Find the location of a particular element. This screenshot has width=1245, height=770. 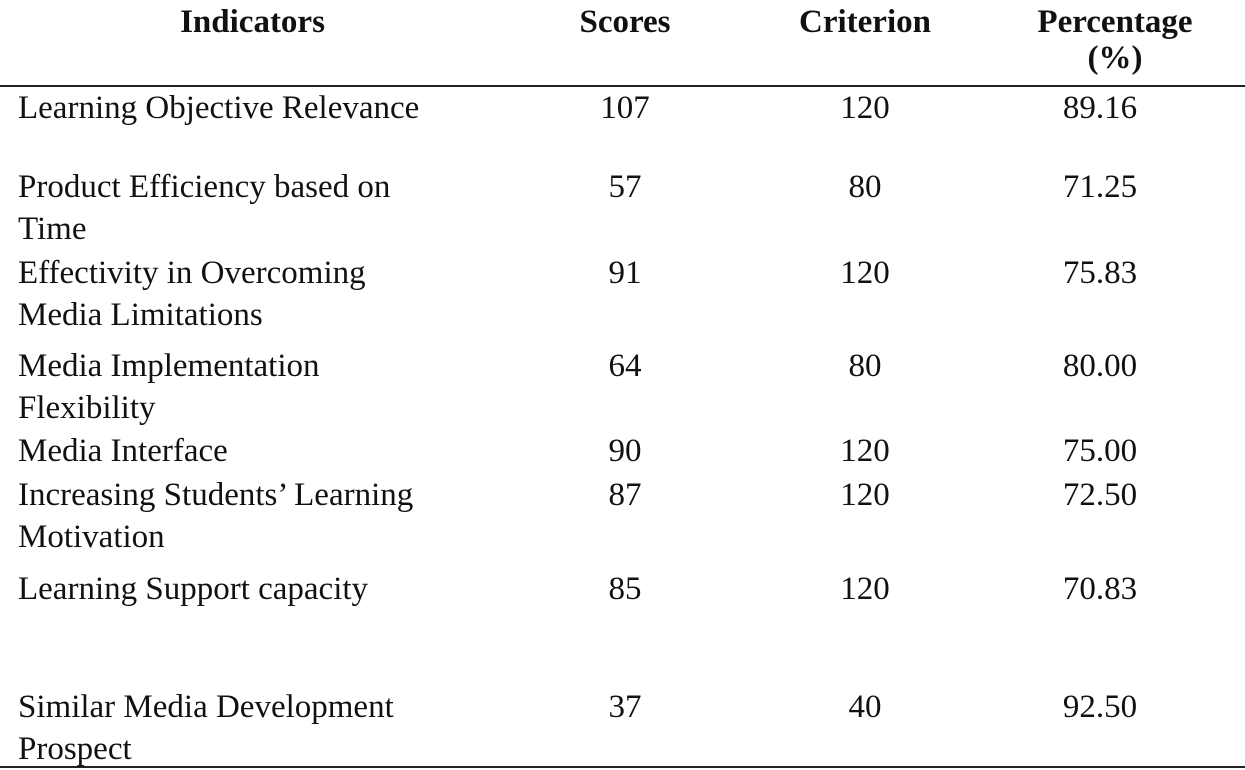

percentage-cell: 92.50 is located at coordinates (1100, 707).